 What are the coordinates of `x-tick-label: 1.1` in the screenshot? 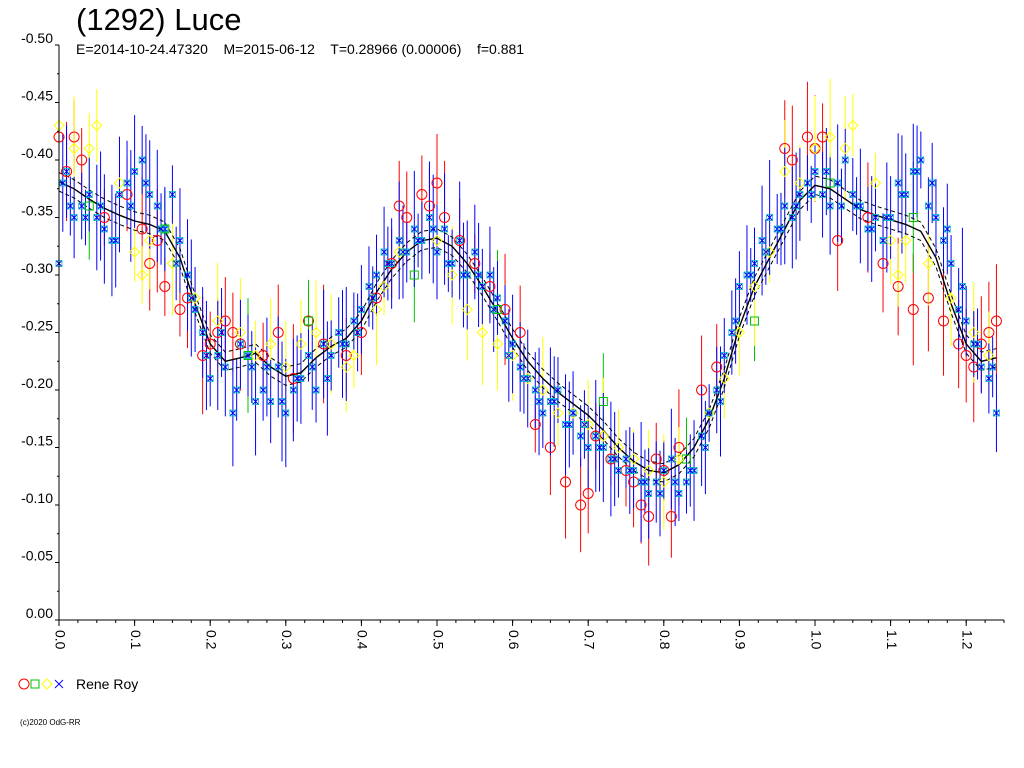 It's located at (892, 640).